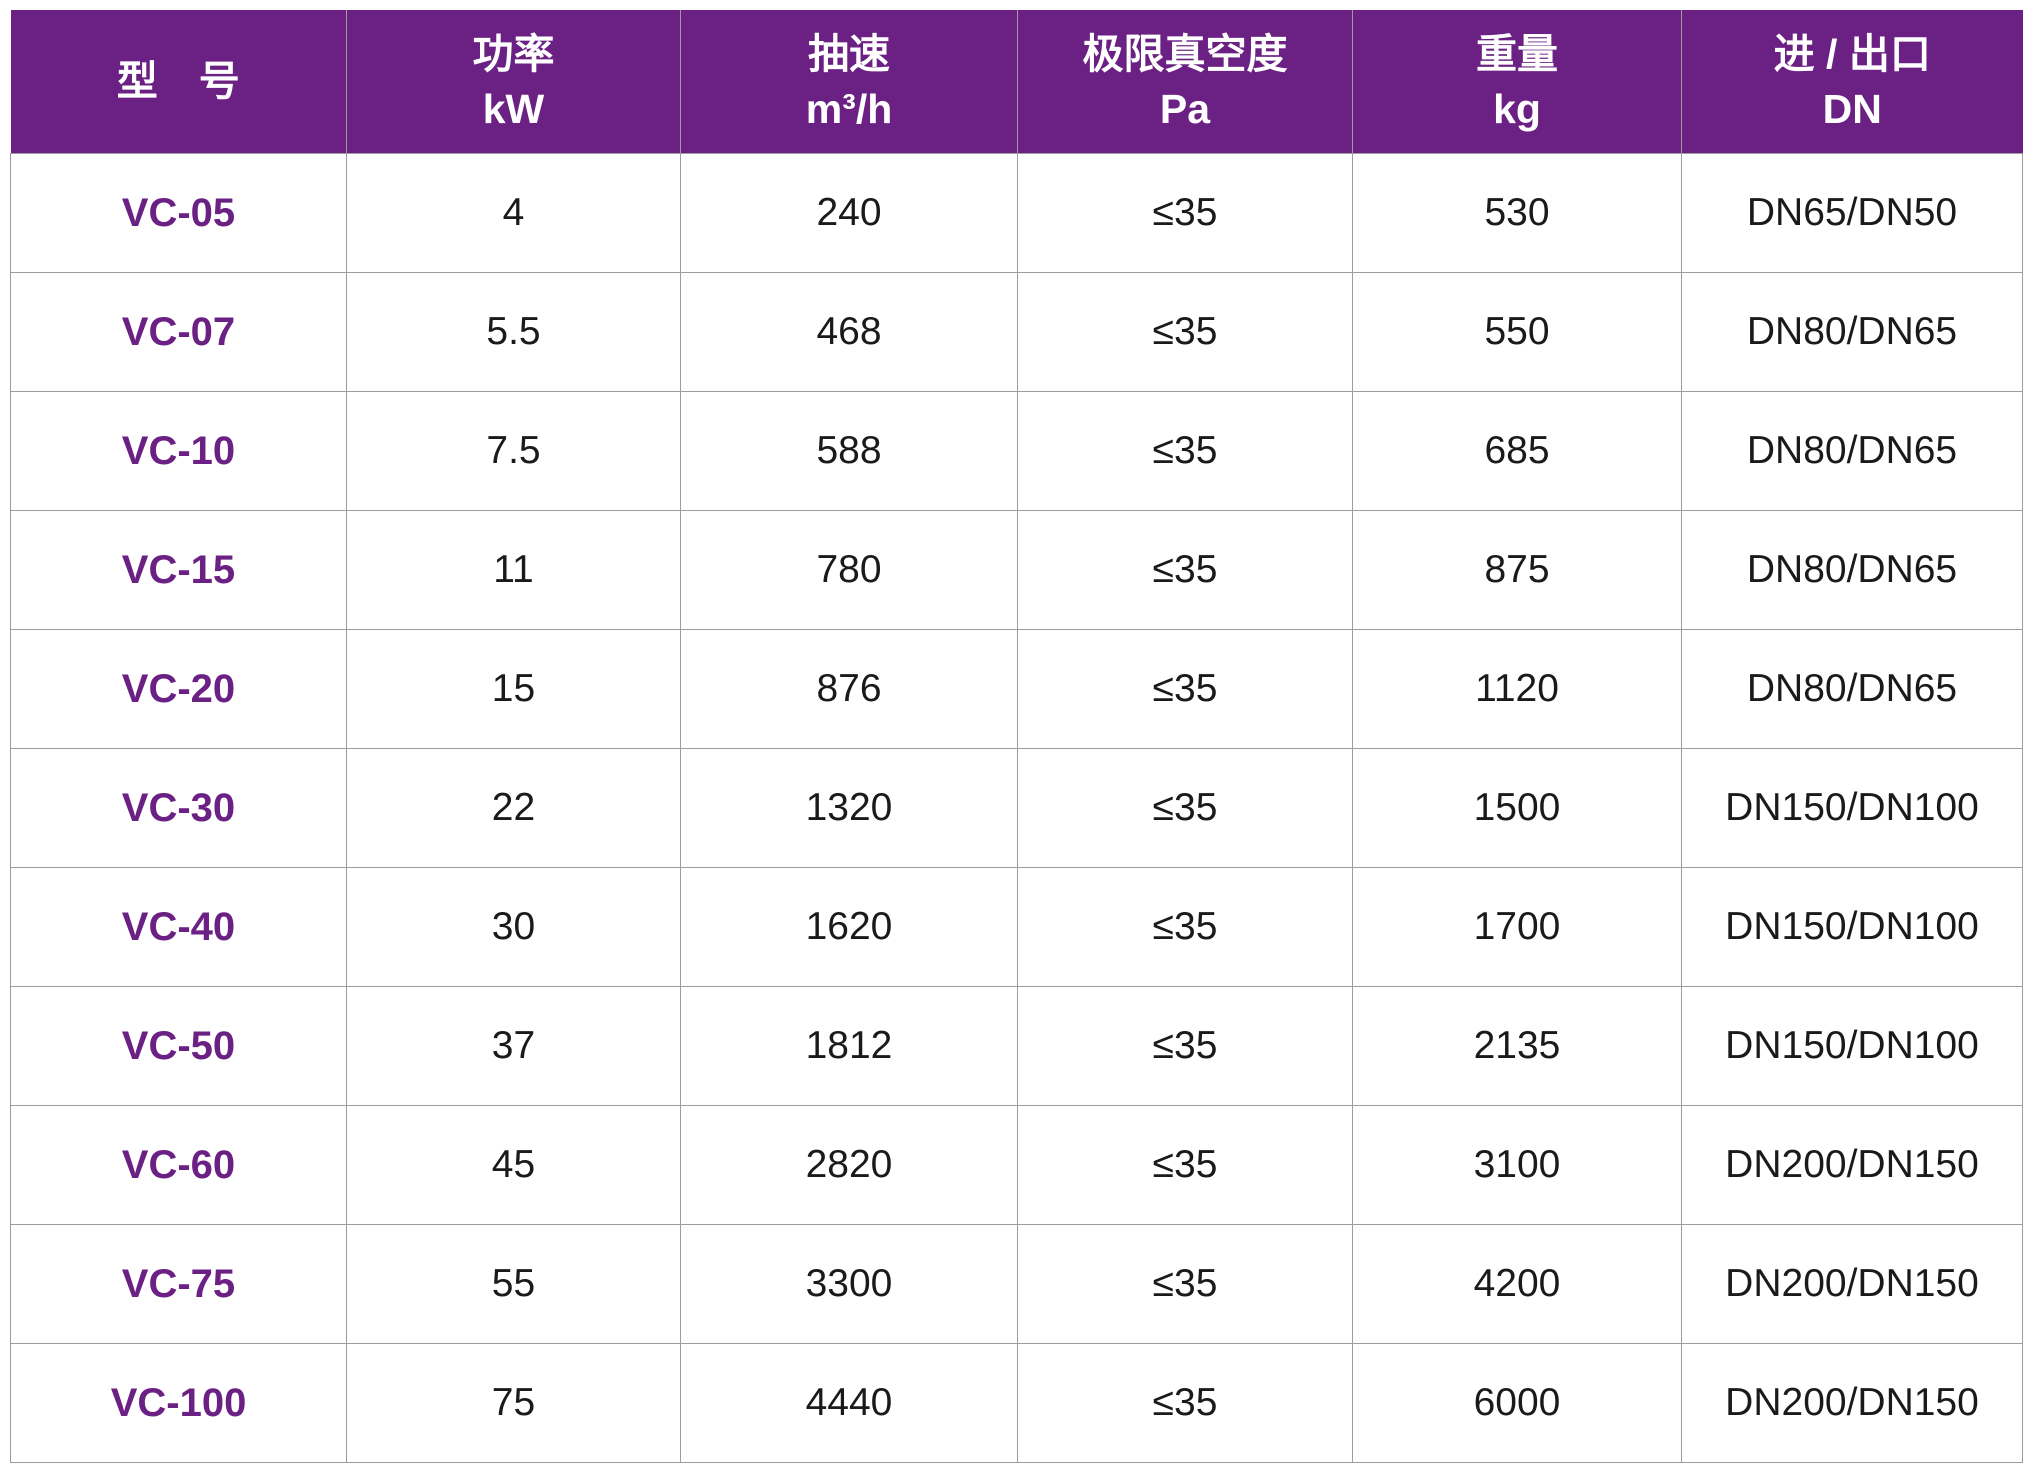  Describe the element at coordinates (849, 1403) in the screenshot. I see `value-cell: 4440` at that location.